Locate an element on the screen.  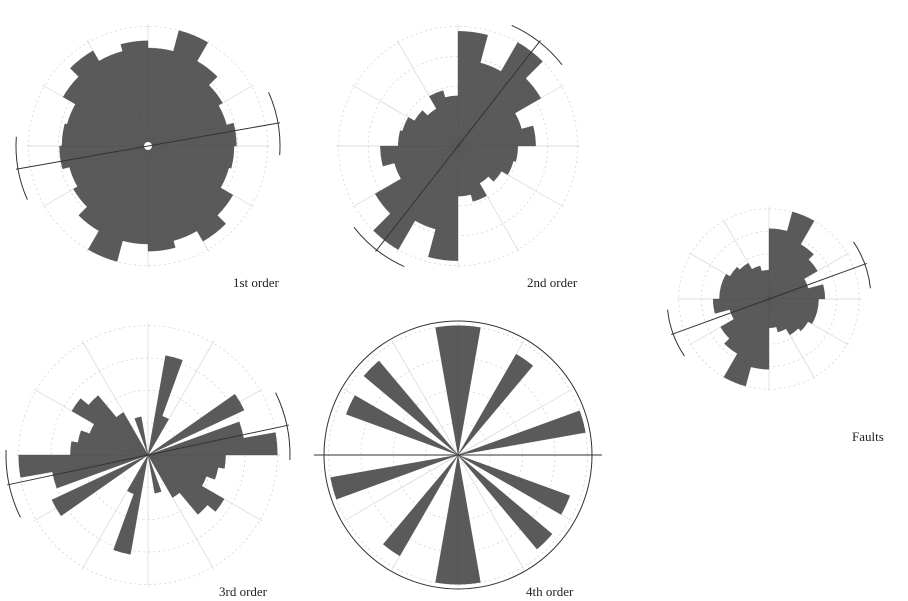
rose-diagram-2nd-order is located at coordinates (458, 146).